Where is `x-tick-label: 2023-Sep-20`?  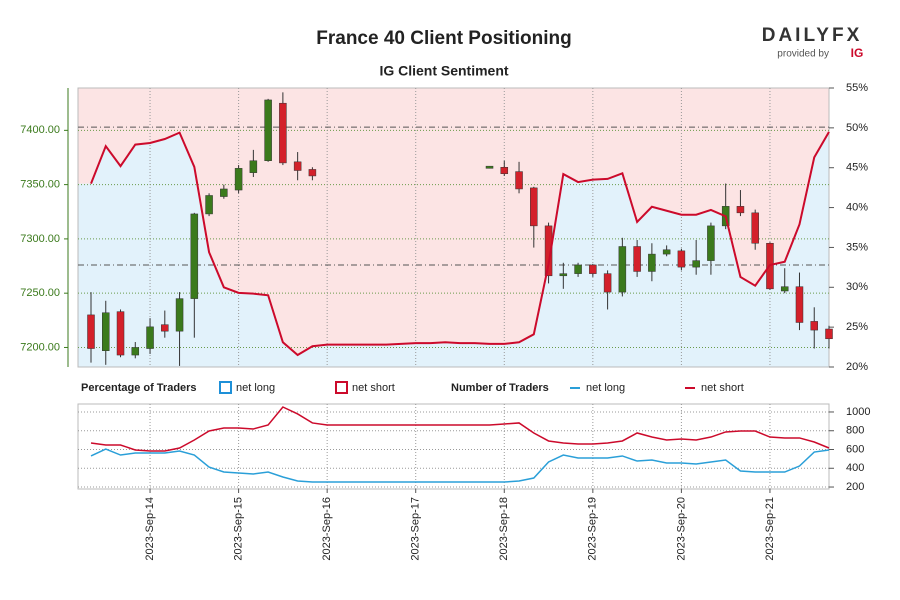 x-tick-label: 2023-Sep-20 is located at coordinates (681, 529).